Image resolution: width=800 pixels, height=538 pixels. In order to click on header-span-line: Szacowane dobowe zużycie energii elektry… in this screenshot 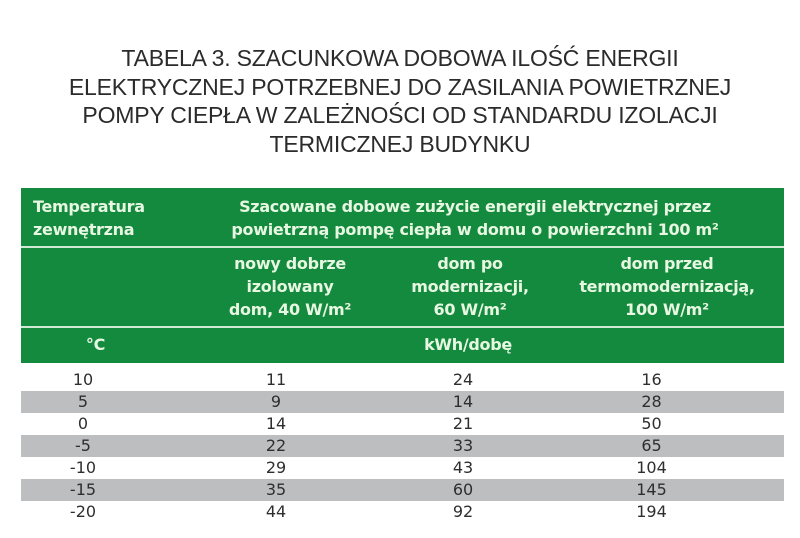, I will do `click(475, 206)`.